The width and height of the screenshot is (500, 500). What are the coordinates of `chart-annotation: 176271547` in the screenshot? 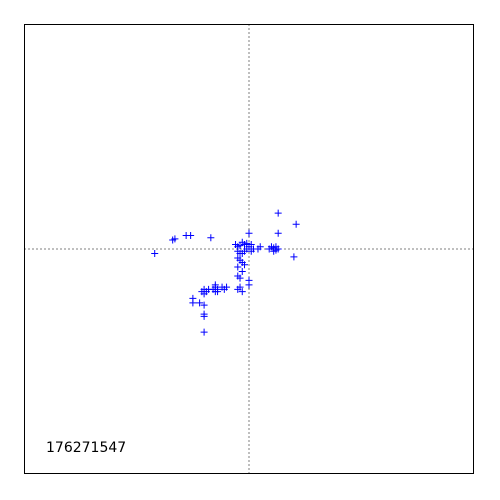 It's located at (86, 448).